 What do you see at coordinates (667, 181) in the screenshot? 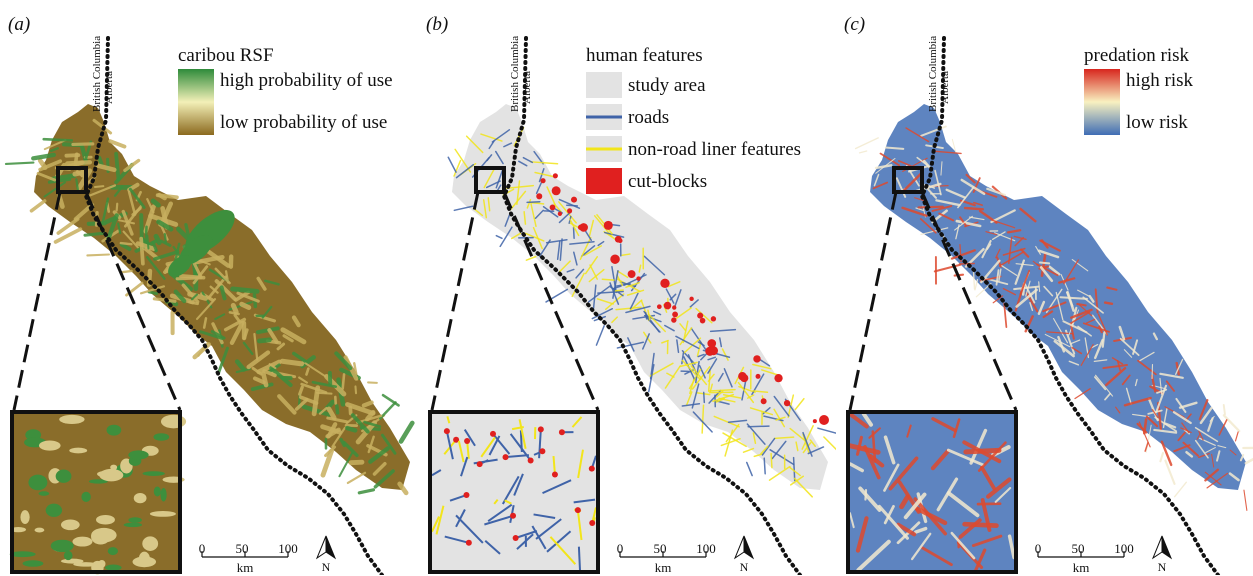
I see `legend-label: cut-blocks` at bounding box center [667, 181].